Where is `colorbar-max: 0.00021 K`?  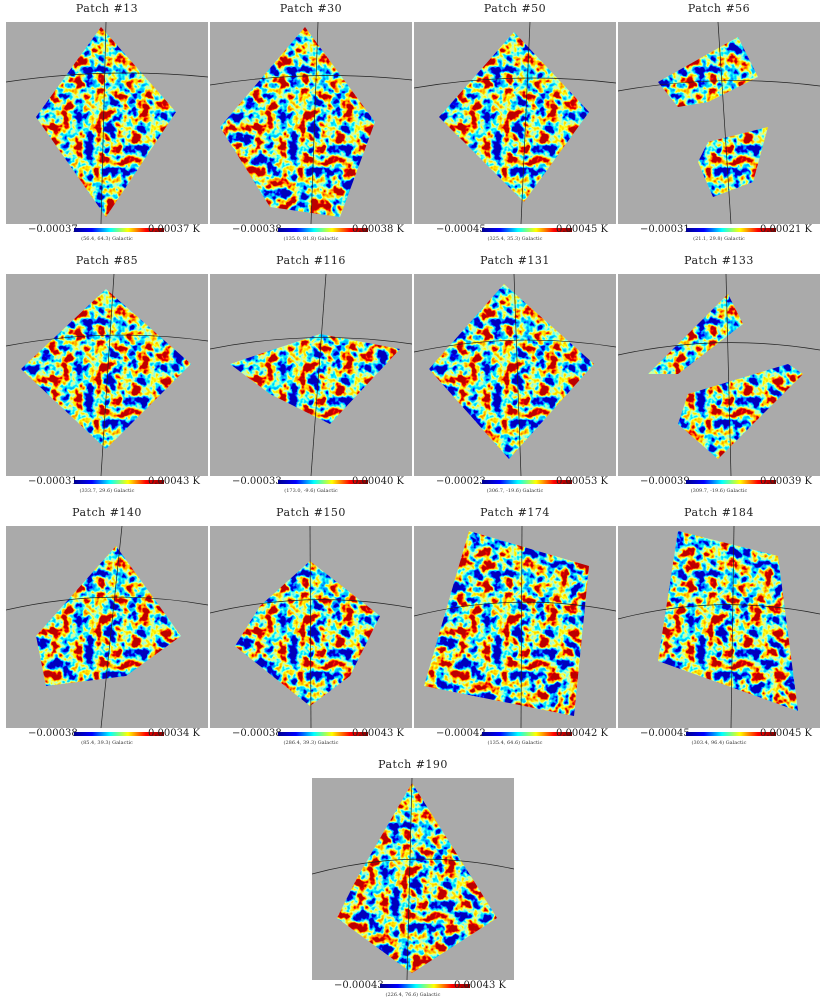 colorbar-max: 0.00021 K is located at coordinates (785, 229).